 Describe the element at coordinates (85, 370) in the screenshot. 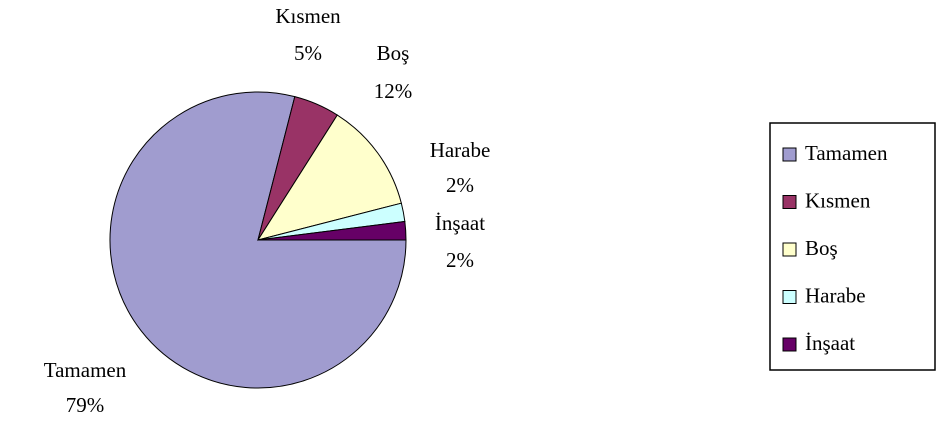

I see `slice-label-name: Tamamen` at that location.